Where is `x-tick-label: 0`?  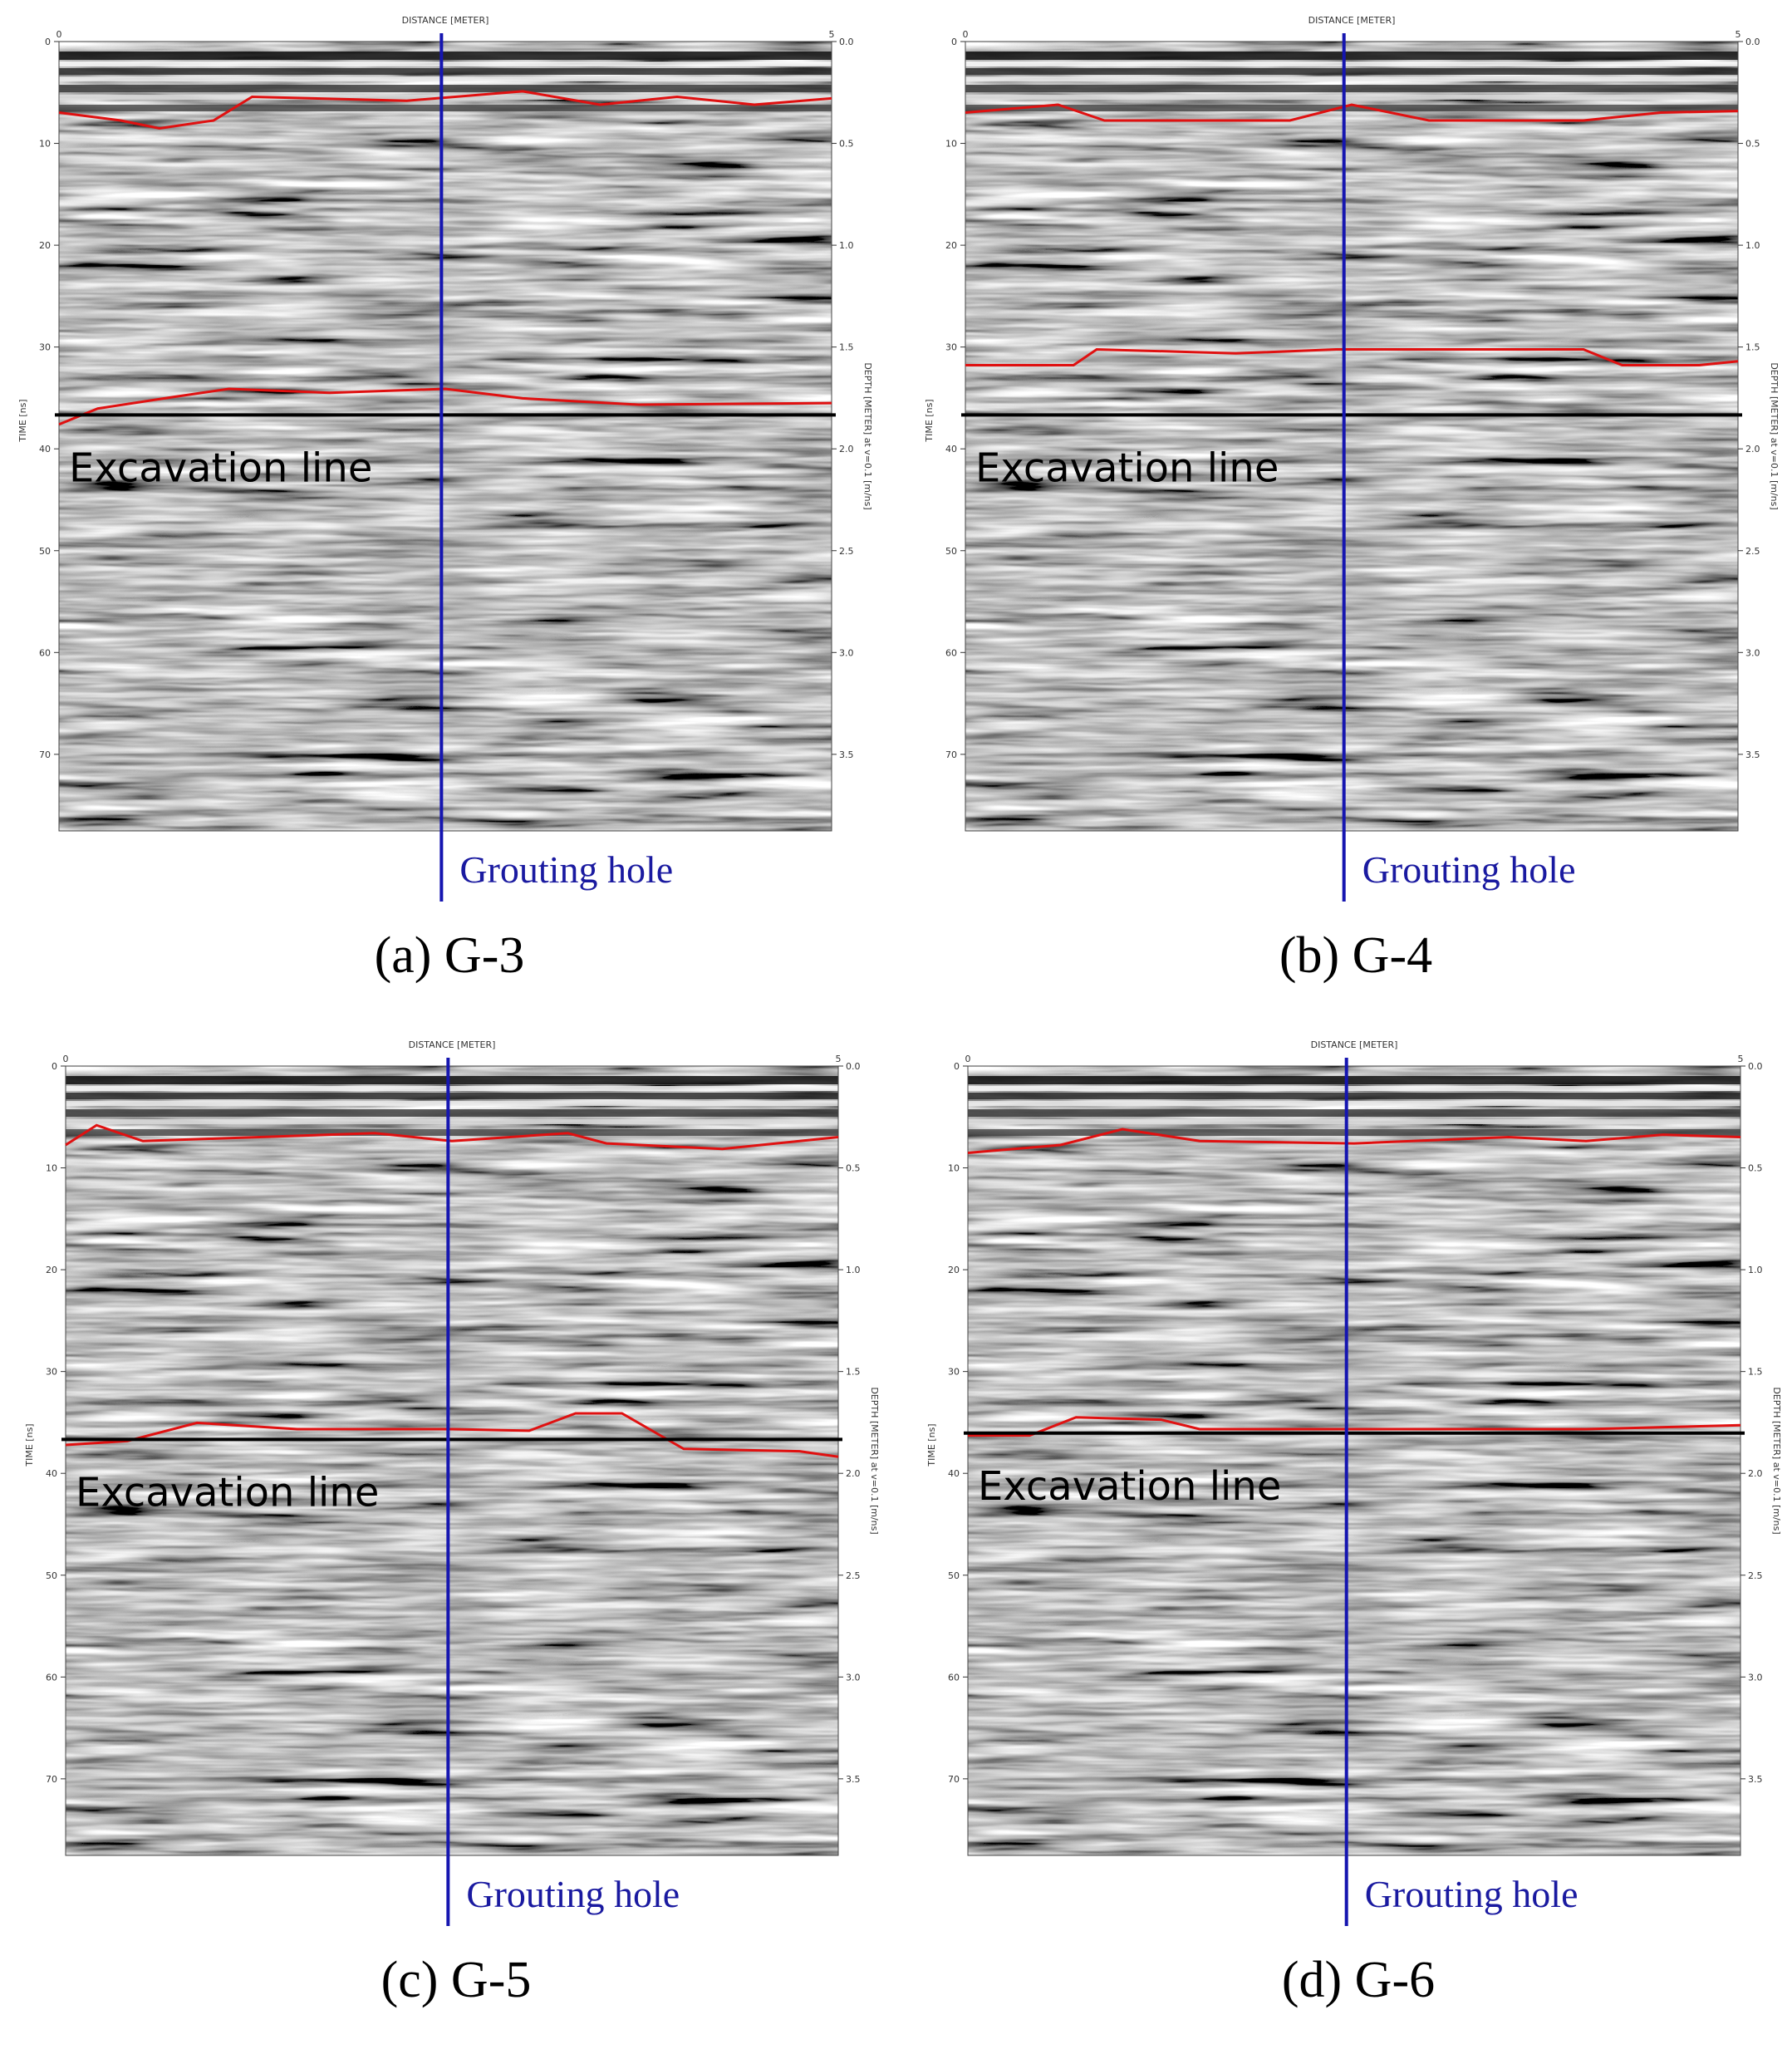
x-tick-label: 0 is located at coordinates (59, 34).